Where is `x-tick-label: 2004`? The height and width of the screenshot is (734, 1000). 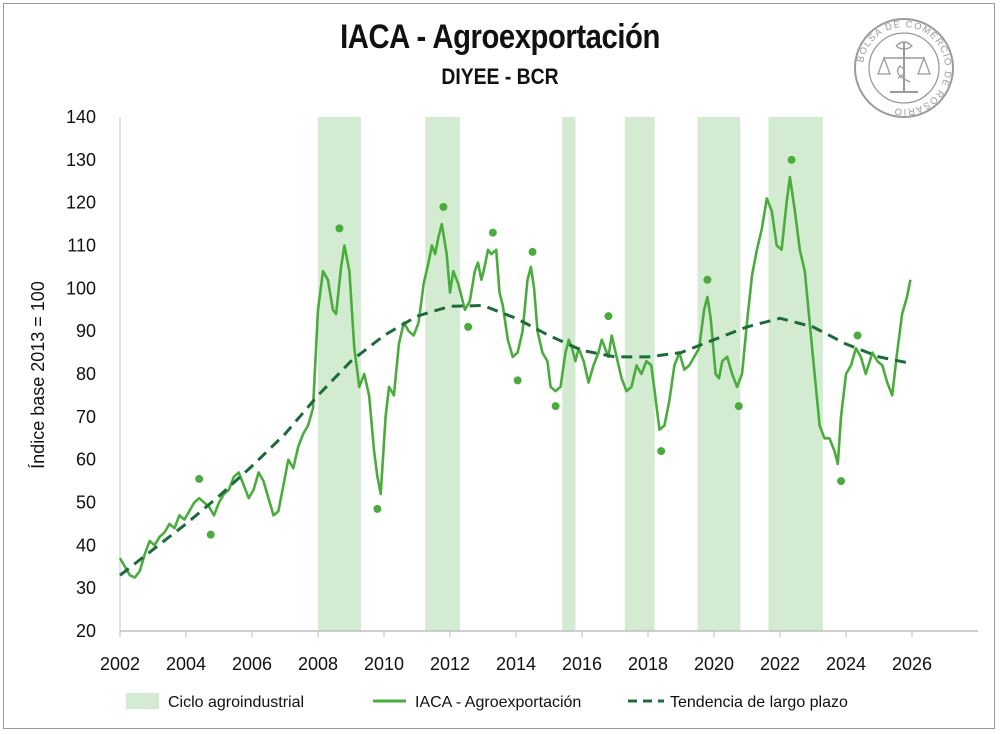
x-tick-label: 2004 is located at coordinates (186, 664).